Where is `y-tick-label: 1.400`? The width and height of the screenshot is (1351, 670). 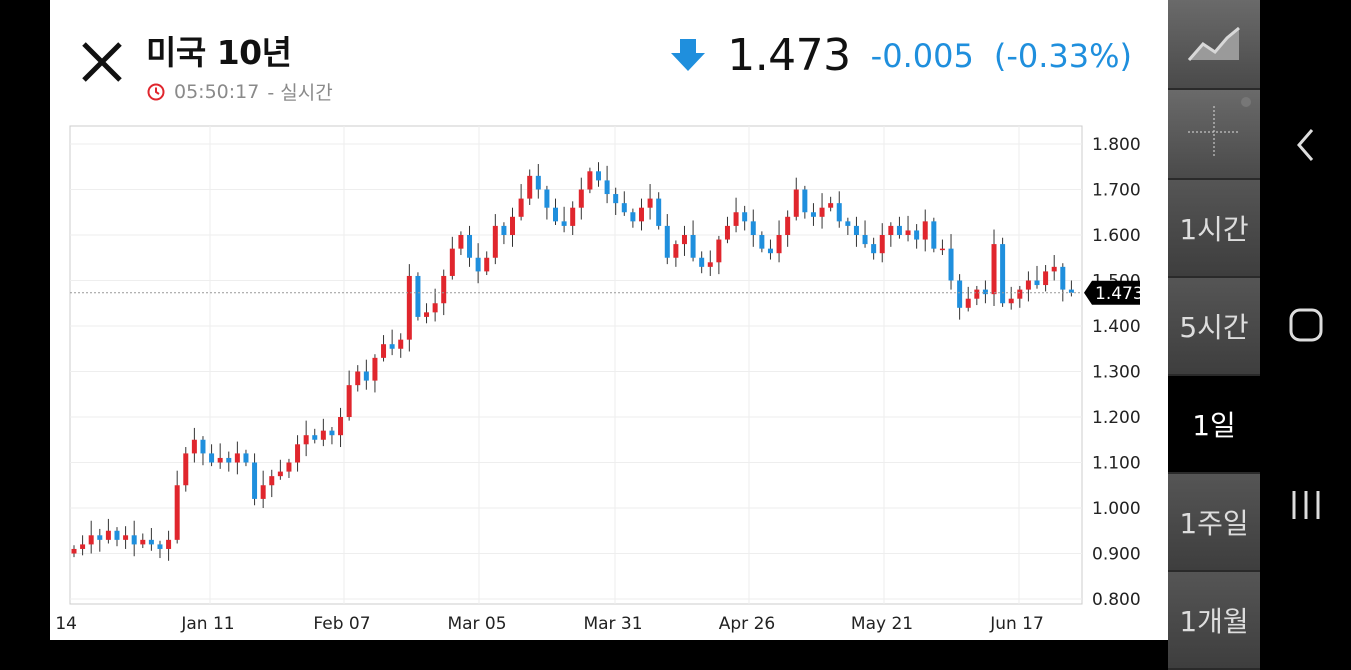
y-tick-label: 1.400 is located at coordinates (1116, 327).